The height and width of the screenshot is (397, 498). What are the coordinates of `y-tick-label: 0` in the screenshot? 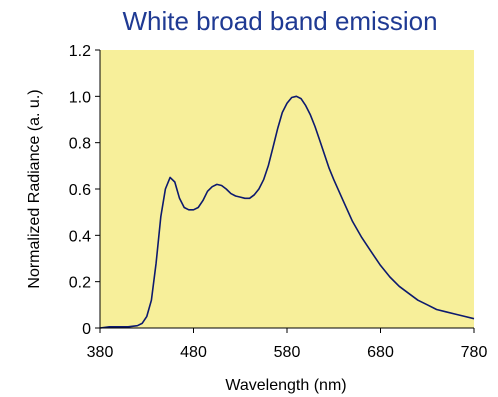 It's located at (86, 329).